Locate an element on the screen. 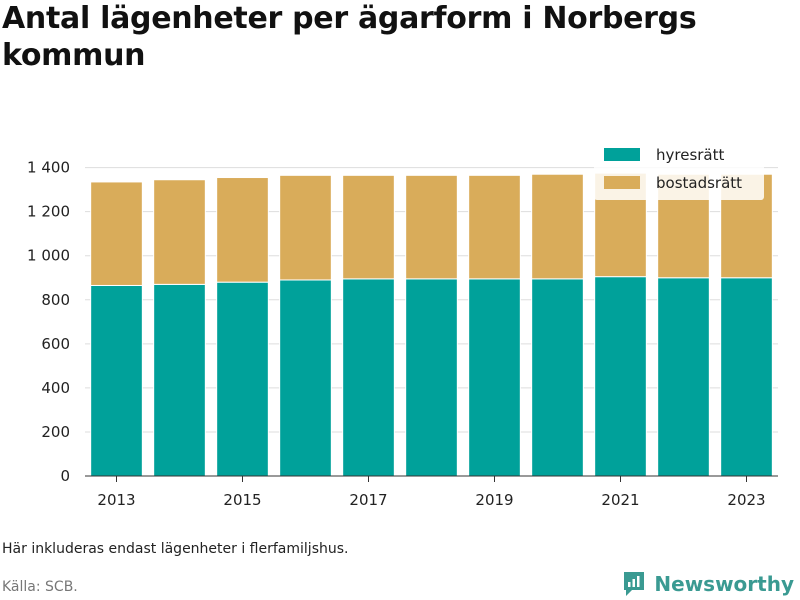  bar-bostadsratt-2019 is located at coordinates (494, 227).